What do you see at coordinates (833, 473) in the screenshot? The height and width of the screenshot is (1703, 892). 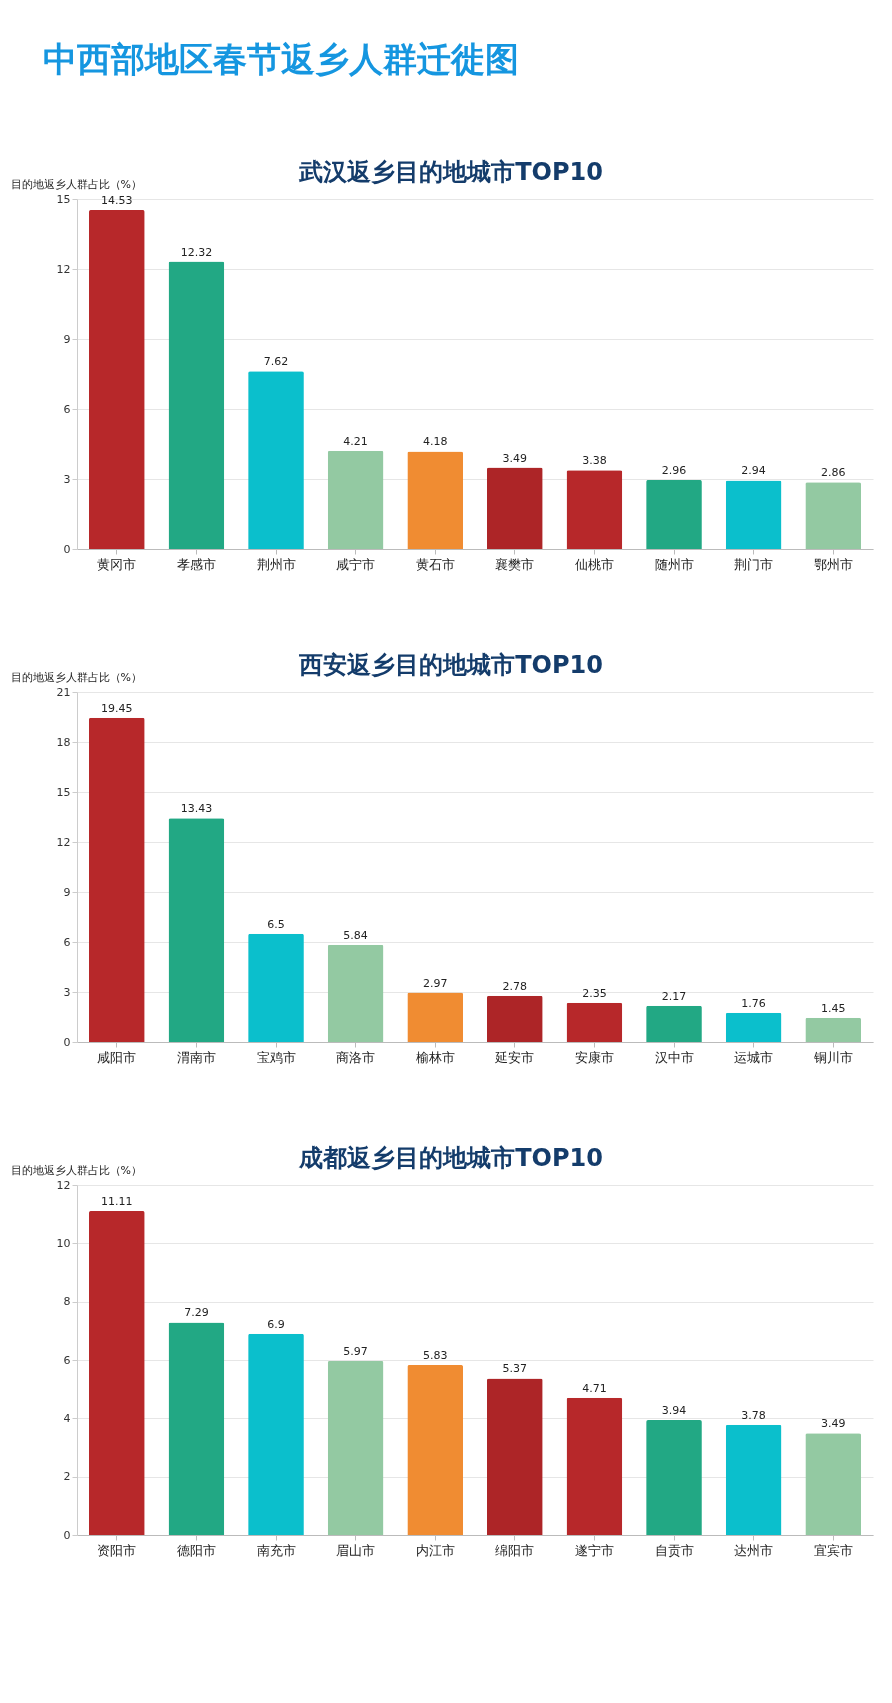 I see `data-label: 2.86` at bounding box center [833, 473].